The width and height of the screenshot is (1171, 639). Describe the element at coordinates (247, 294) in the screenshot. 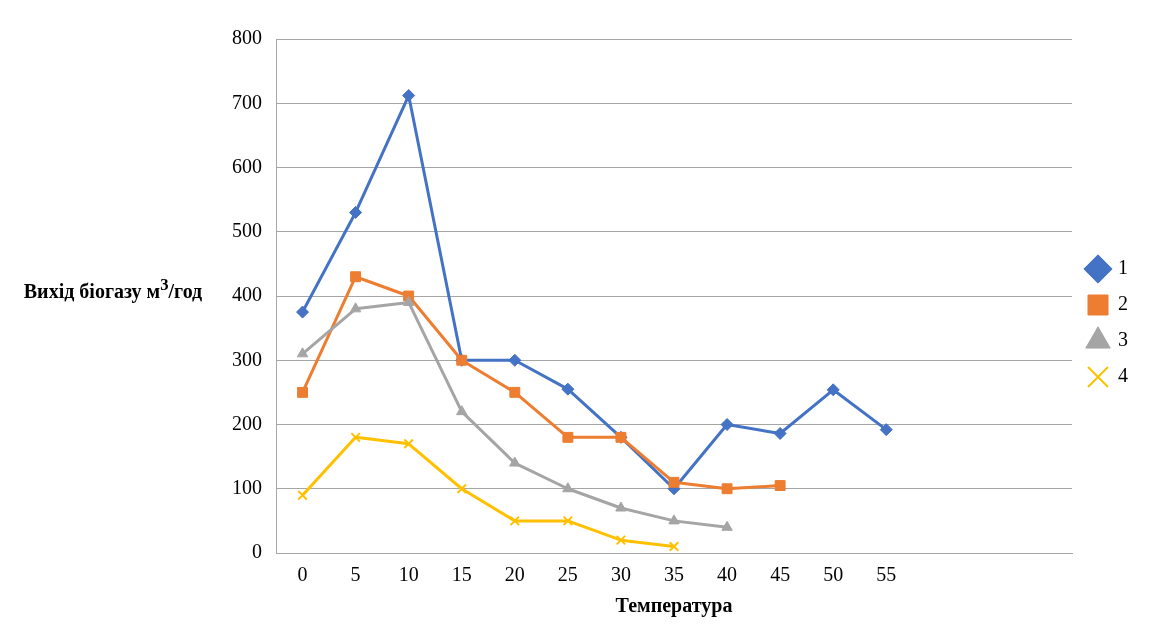

I see `y-tick-label: 400` at that location.